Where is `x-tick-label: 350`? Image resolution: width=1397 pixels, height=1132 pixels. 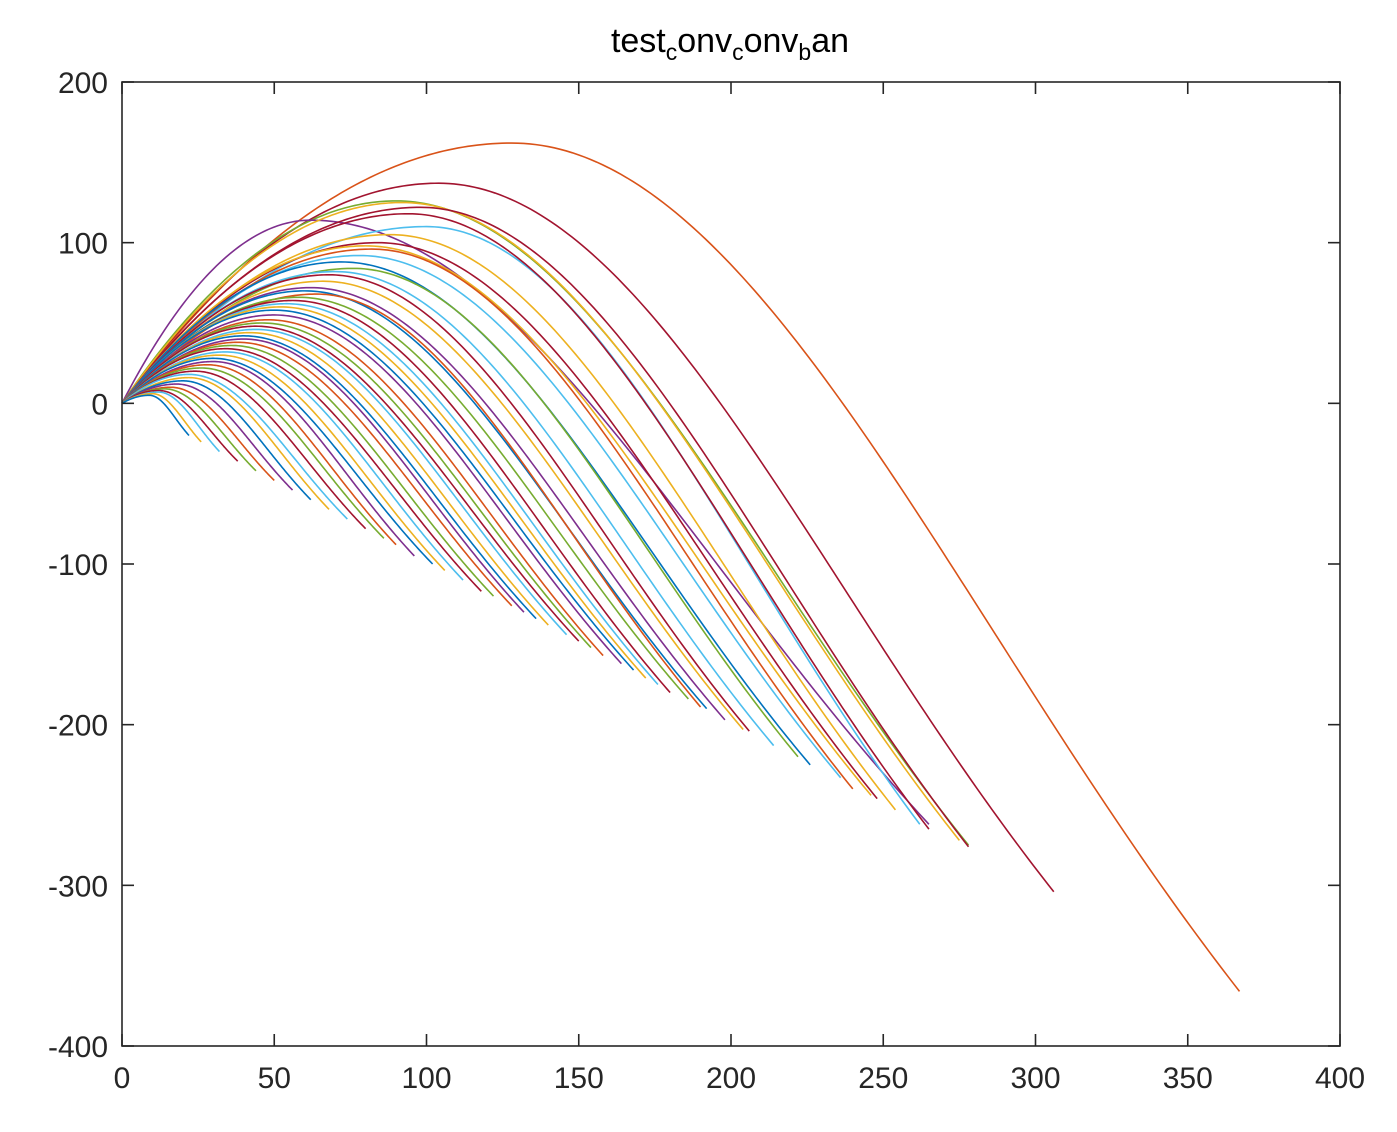 x-tick-label: 350 is located at coordinates (1188, 1078).